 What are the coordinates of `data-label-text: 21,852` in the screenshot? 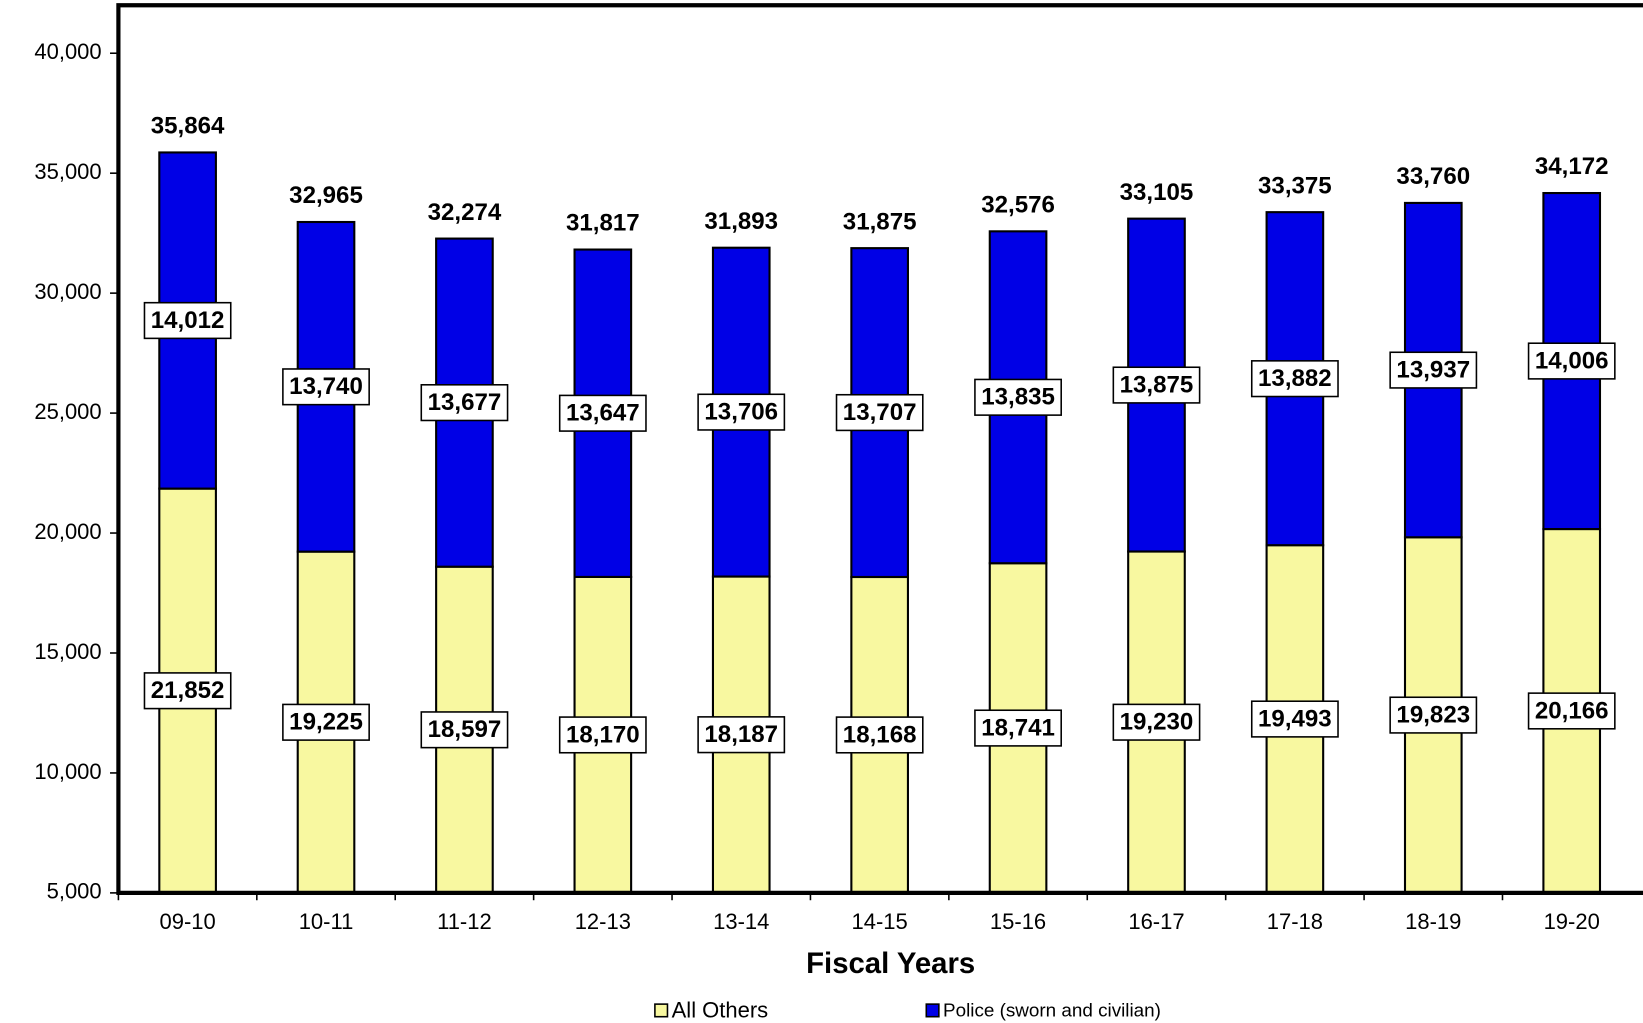 It's located at (188, 690).